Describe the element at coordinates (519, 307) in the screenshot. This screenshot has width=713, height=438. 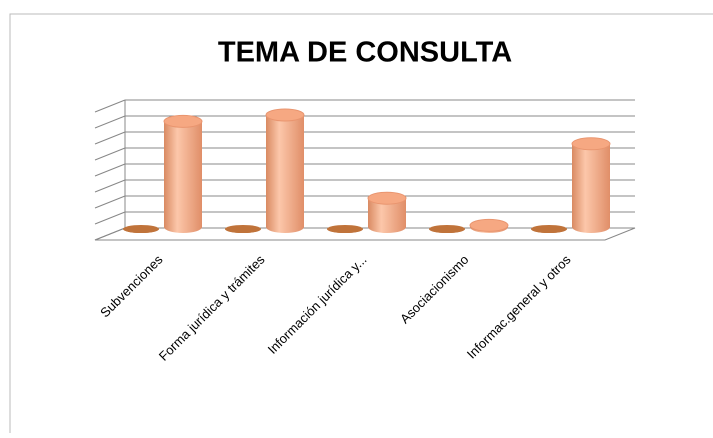
I see `x-tick-label: Informac.general y otros` at that location.